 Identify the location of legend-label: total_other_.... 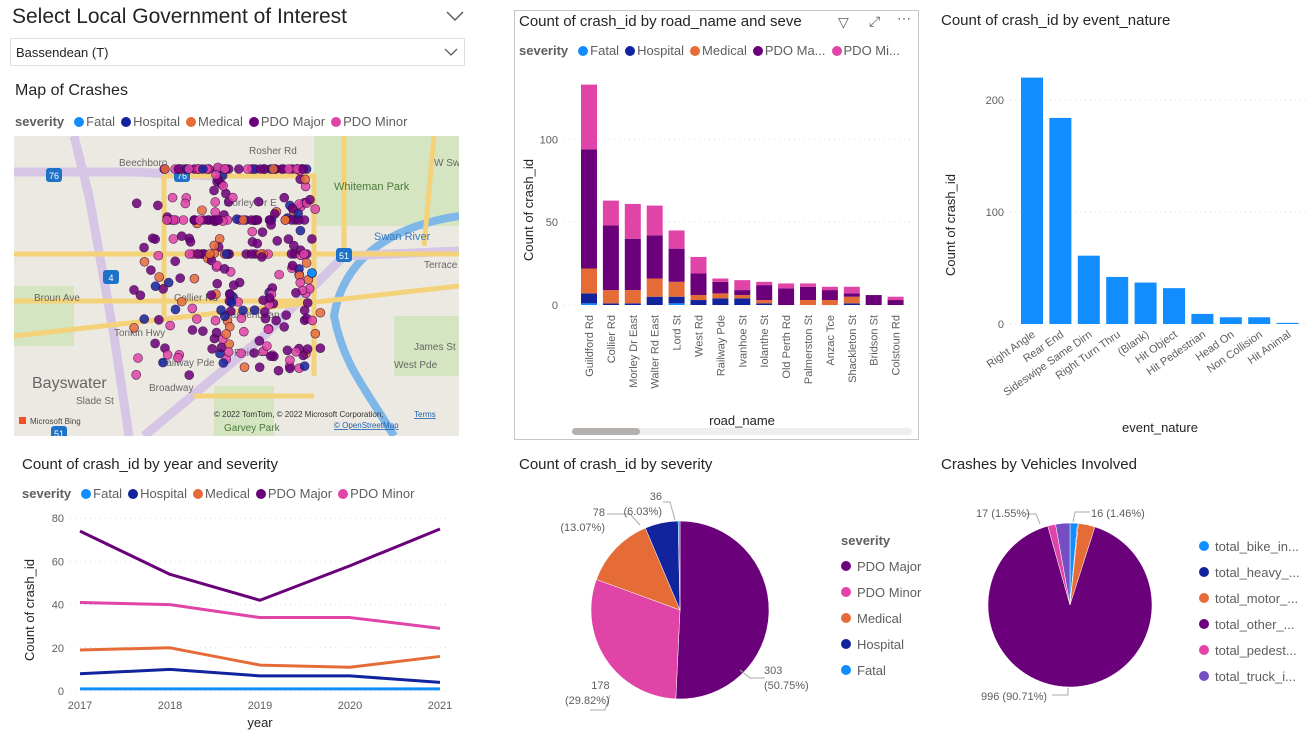
(1255, 624).